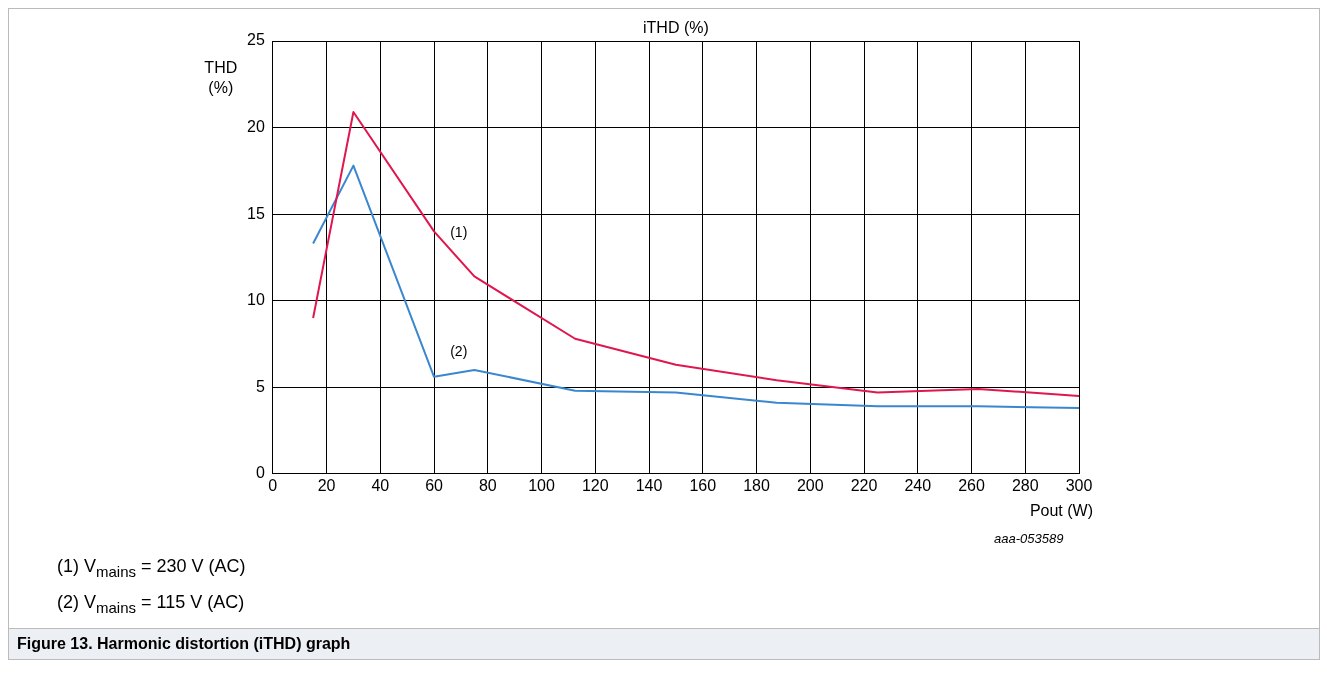 Image resolution: width=1327 pixels, height=674 pixels. I want to click on x-tick-label: 260, so click(971, 485).